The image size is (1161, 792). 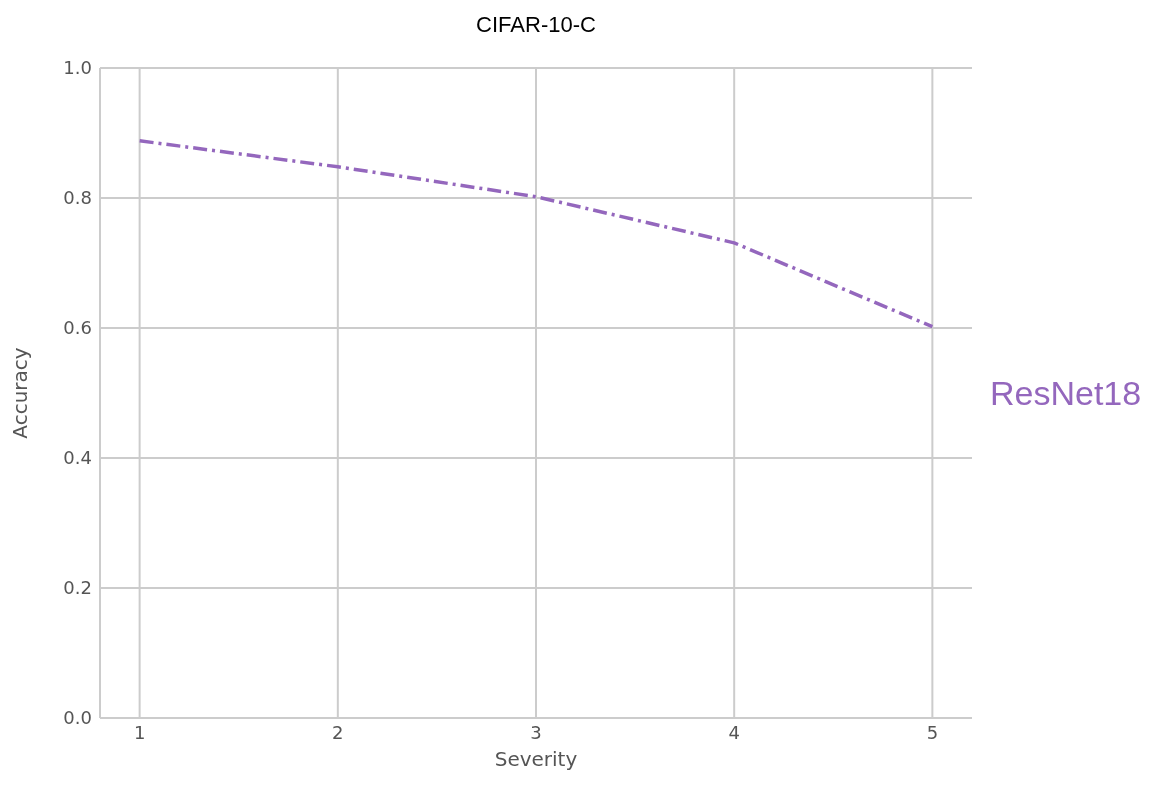 What do you see at coordinates (77, 718) in the screenshot?
I see `y-tick-label: 0.0` at bounding box center [77, 718].